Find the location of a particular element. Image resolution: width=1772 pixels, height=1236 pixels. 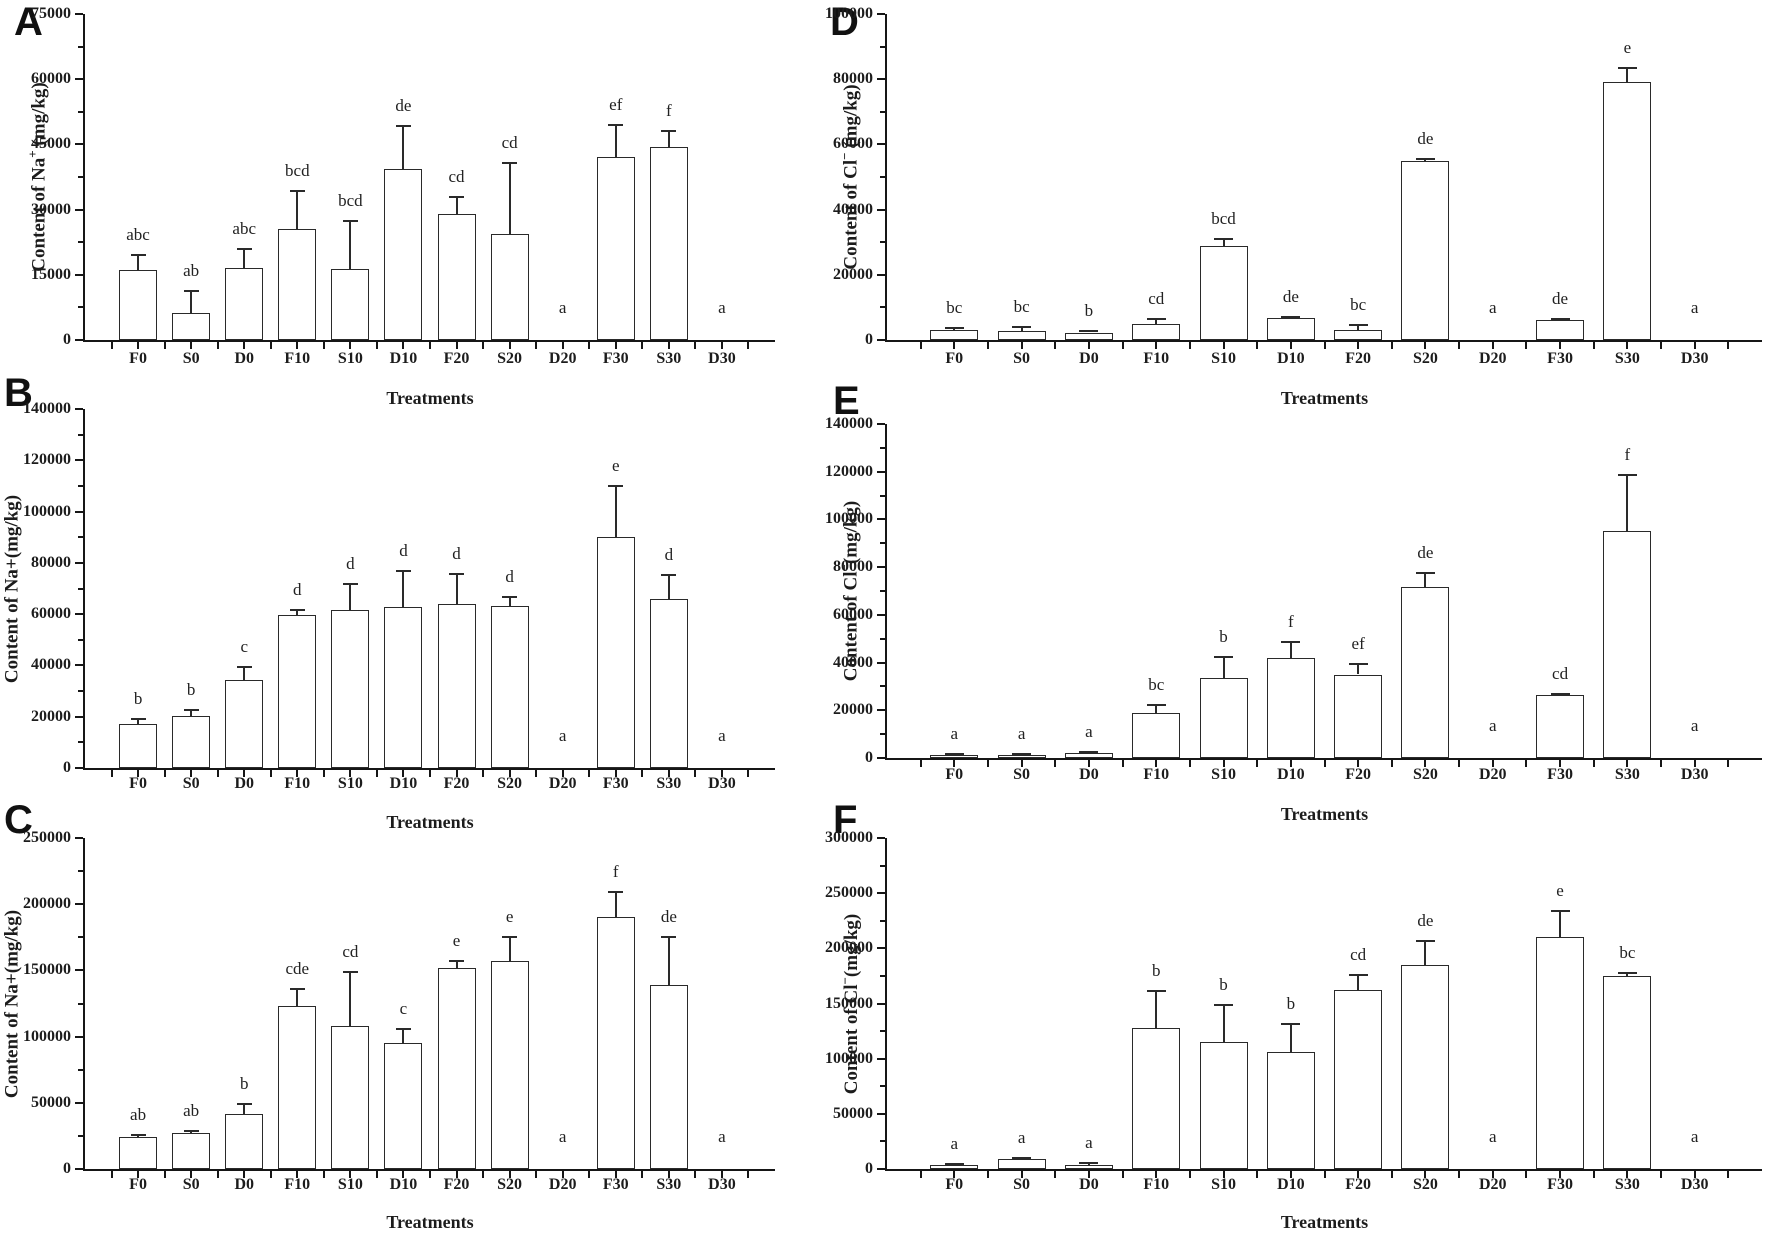

x-tick-label-s10: S10 is located at coordinates (1223, 774).